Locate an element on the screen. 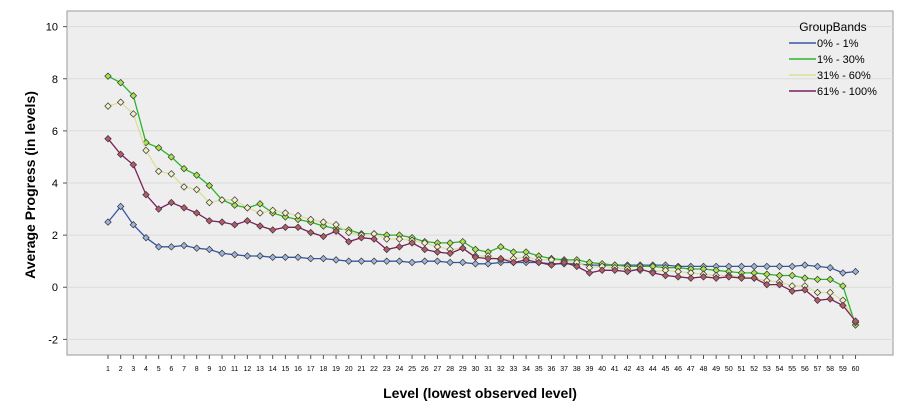 The height and width of the screenshot is (415, 915). x-tick-label: 54 is located at coordinates (780, 369).